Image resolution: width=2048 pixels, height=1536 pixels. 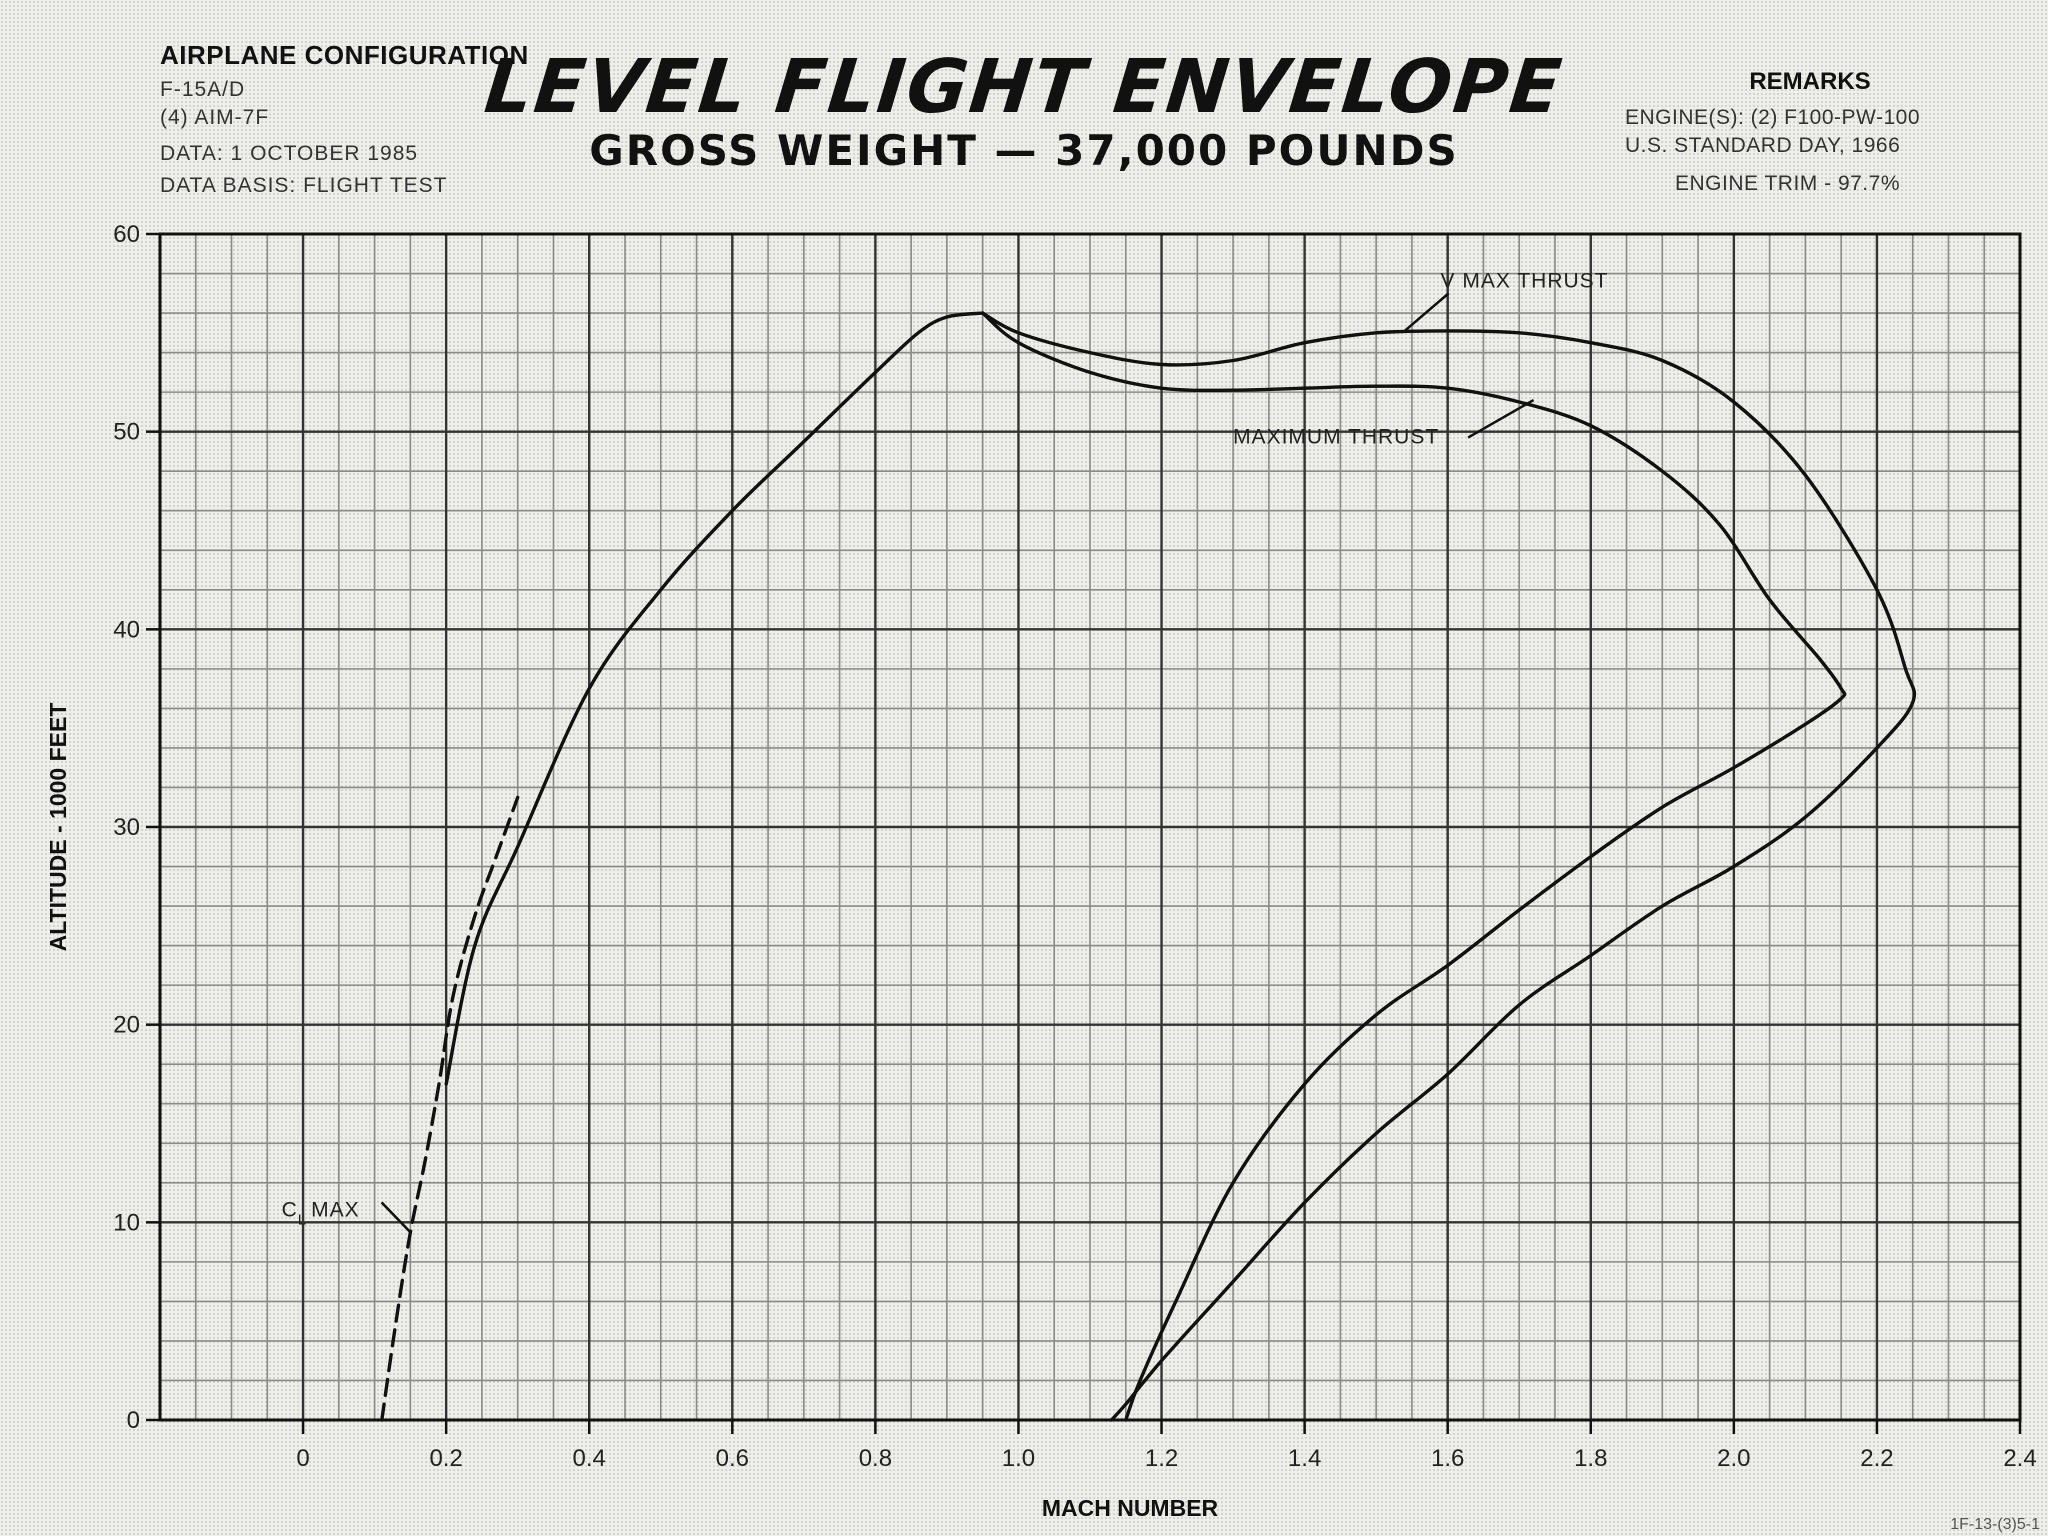 I want to click on y-tick-label: 30, so click(x=126, y=827).